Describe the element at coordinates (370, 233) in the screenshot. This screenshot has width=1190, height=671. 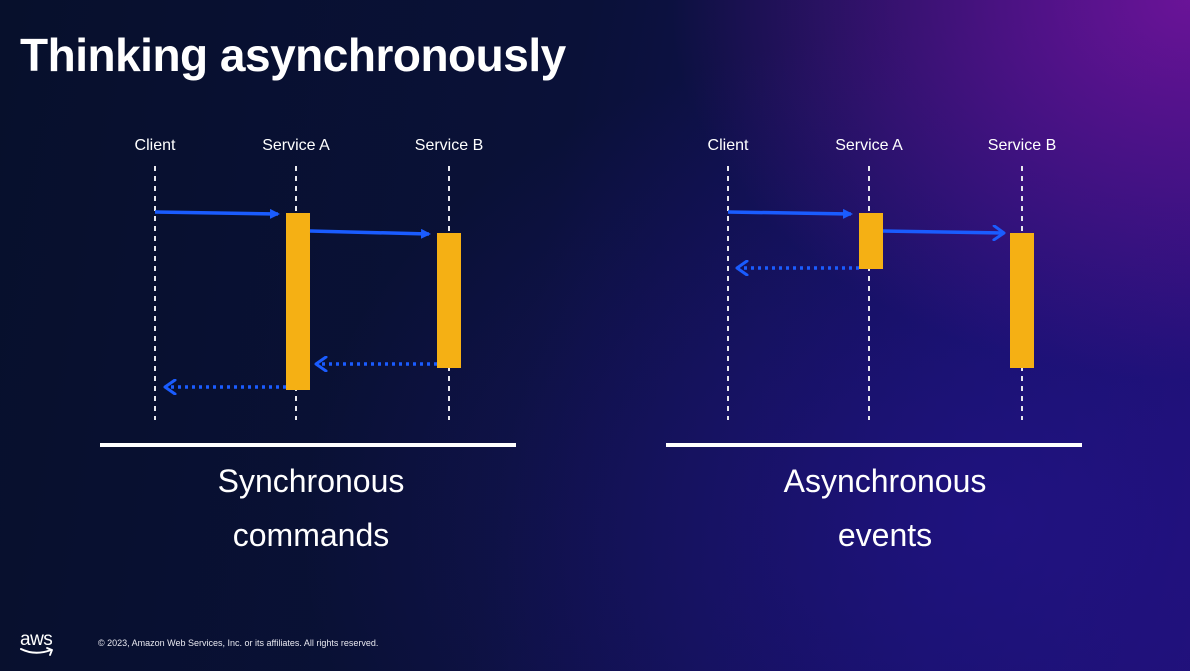
I see `sync-request-arrow-a-to-b` at that location.